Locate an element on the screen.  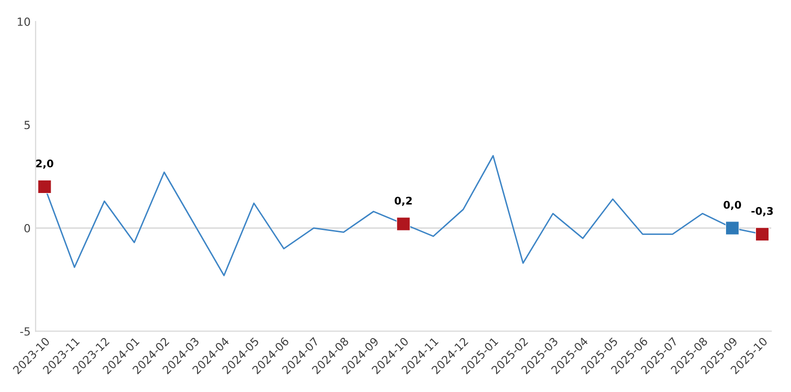
data-label: 0,0 is located at coordinates (733, 205).